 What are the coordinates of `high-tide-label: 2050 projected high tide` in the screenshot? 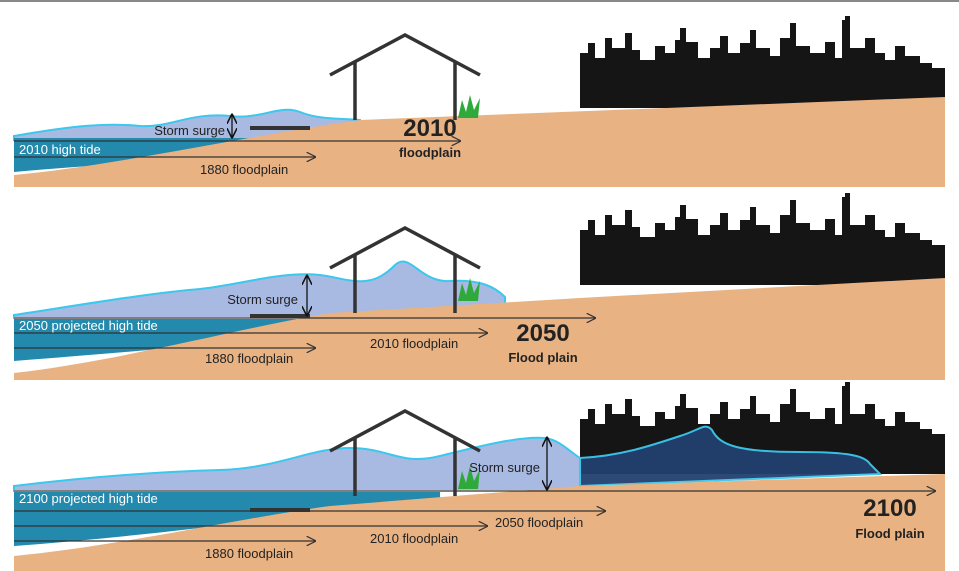 It's located at (88, 325).